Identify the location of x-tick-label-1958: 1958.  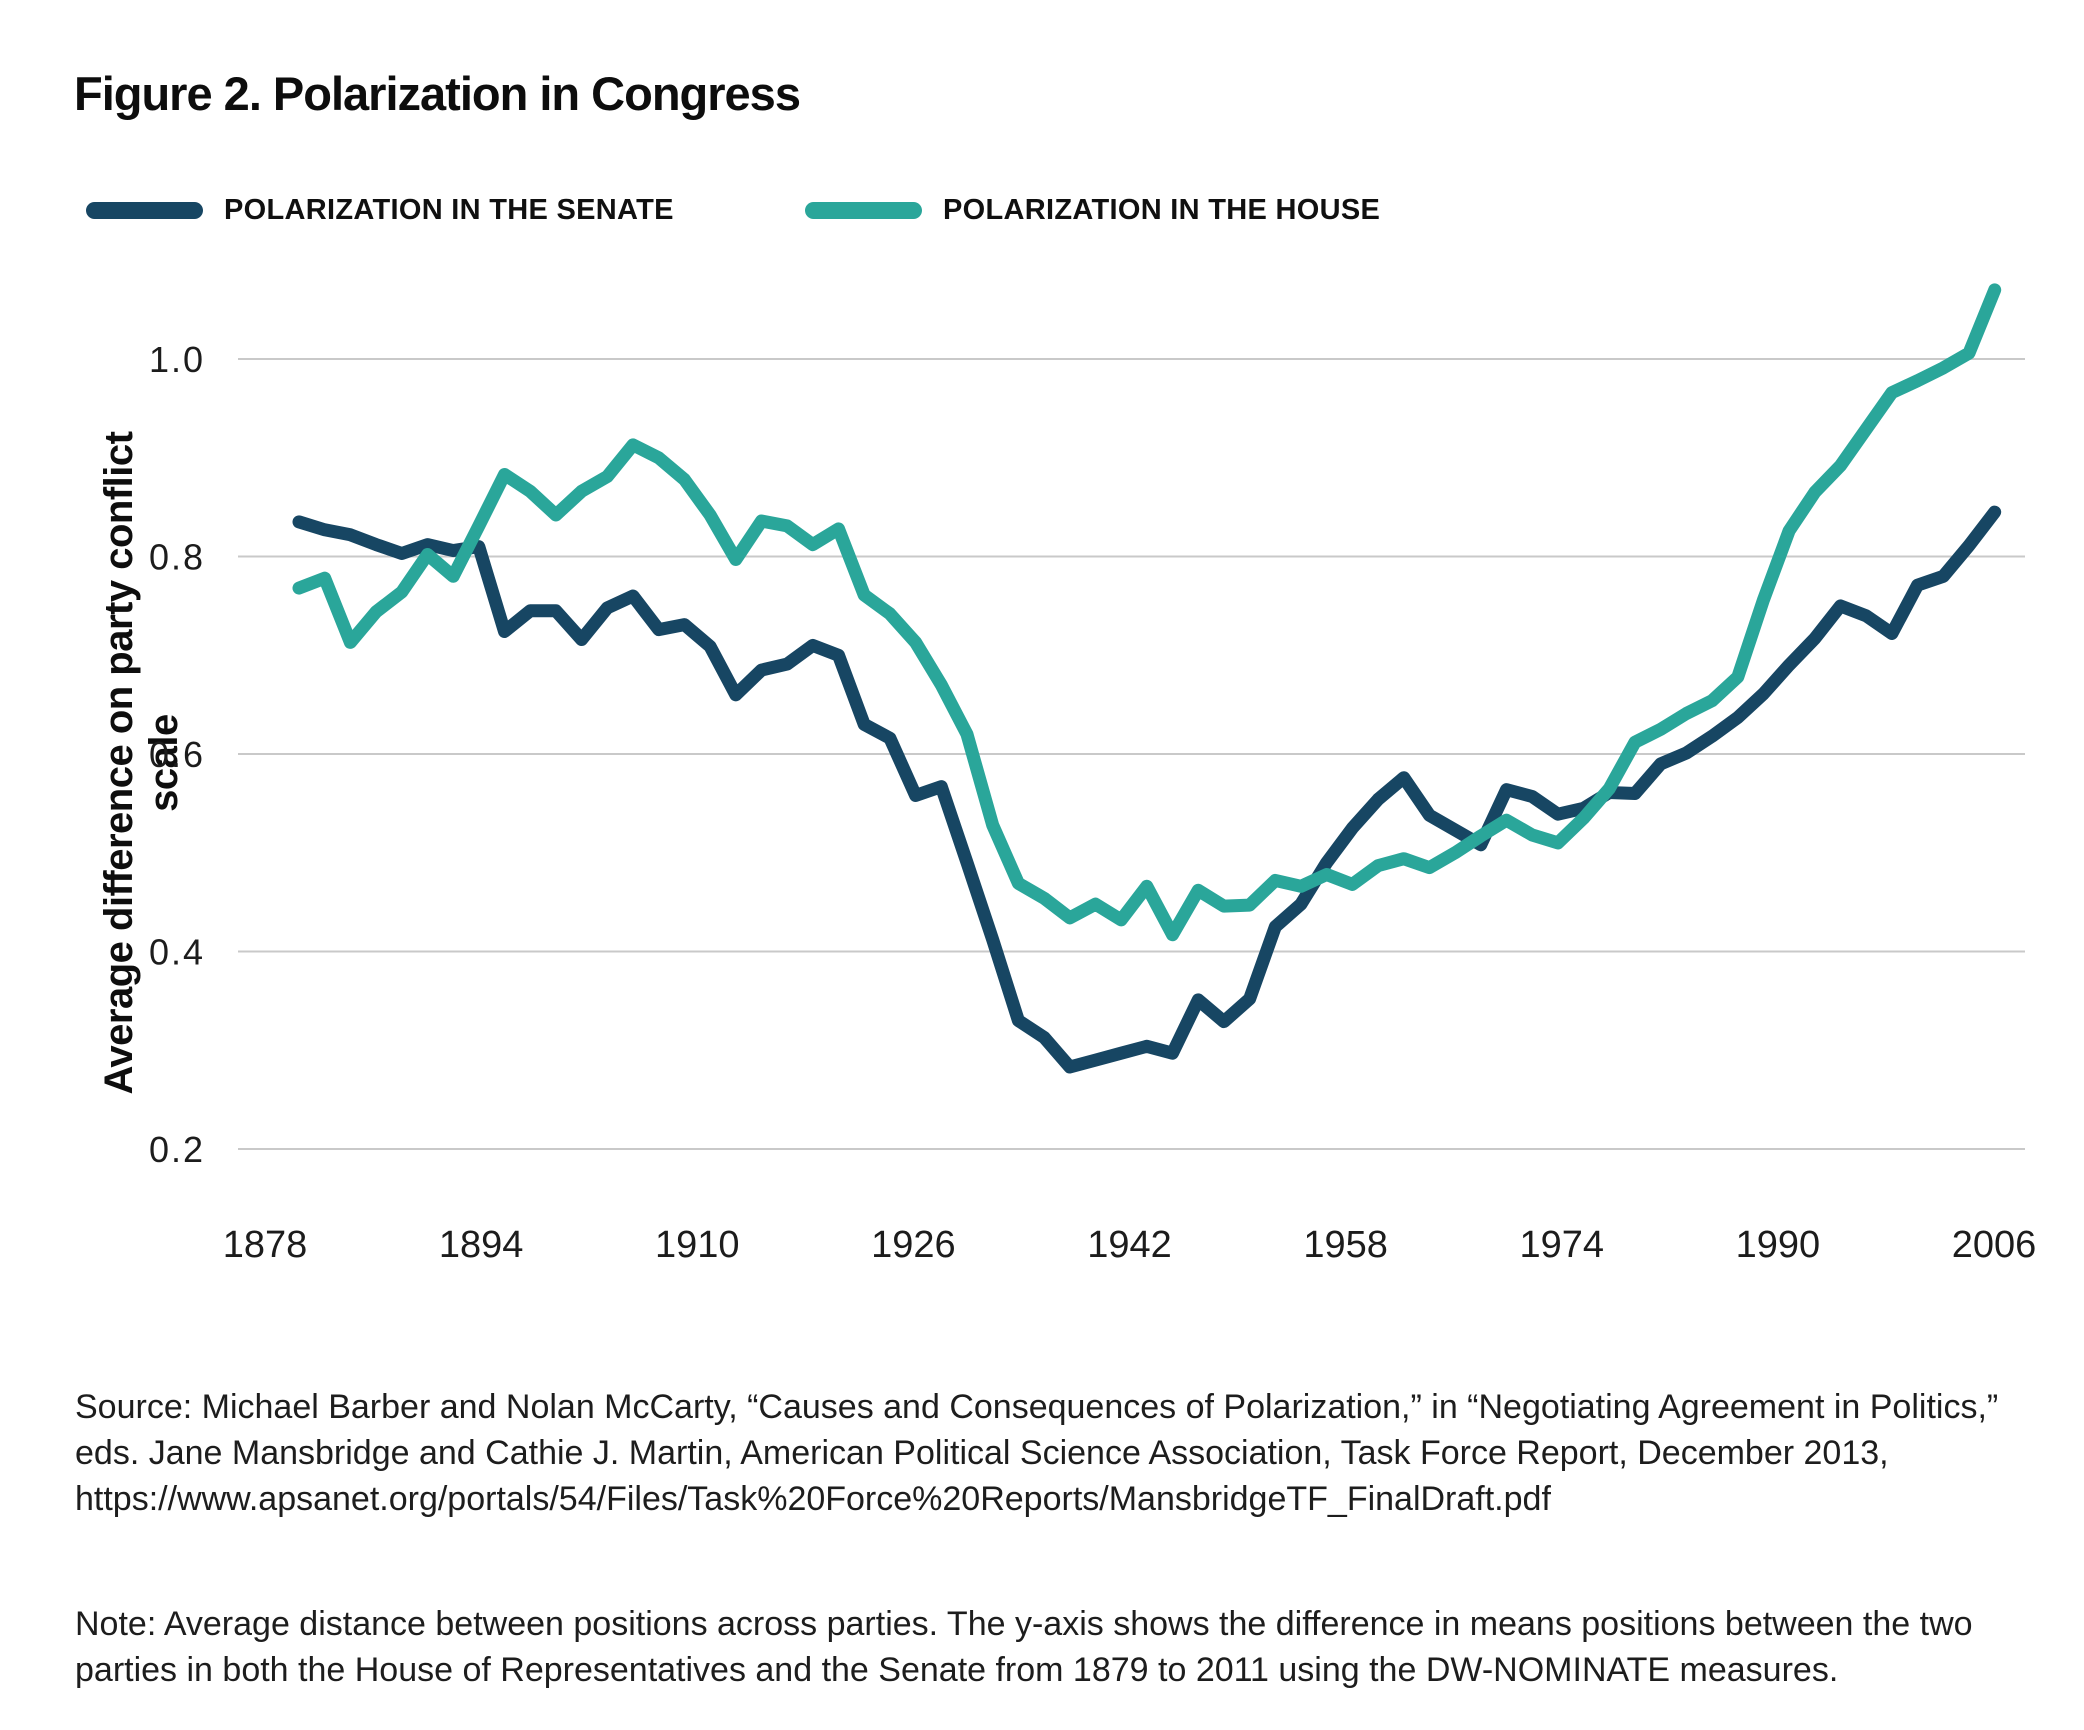
(1345, 1245).